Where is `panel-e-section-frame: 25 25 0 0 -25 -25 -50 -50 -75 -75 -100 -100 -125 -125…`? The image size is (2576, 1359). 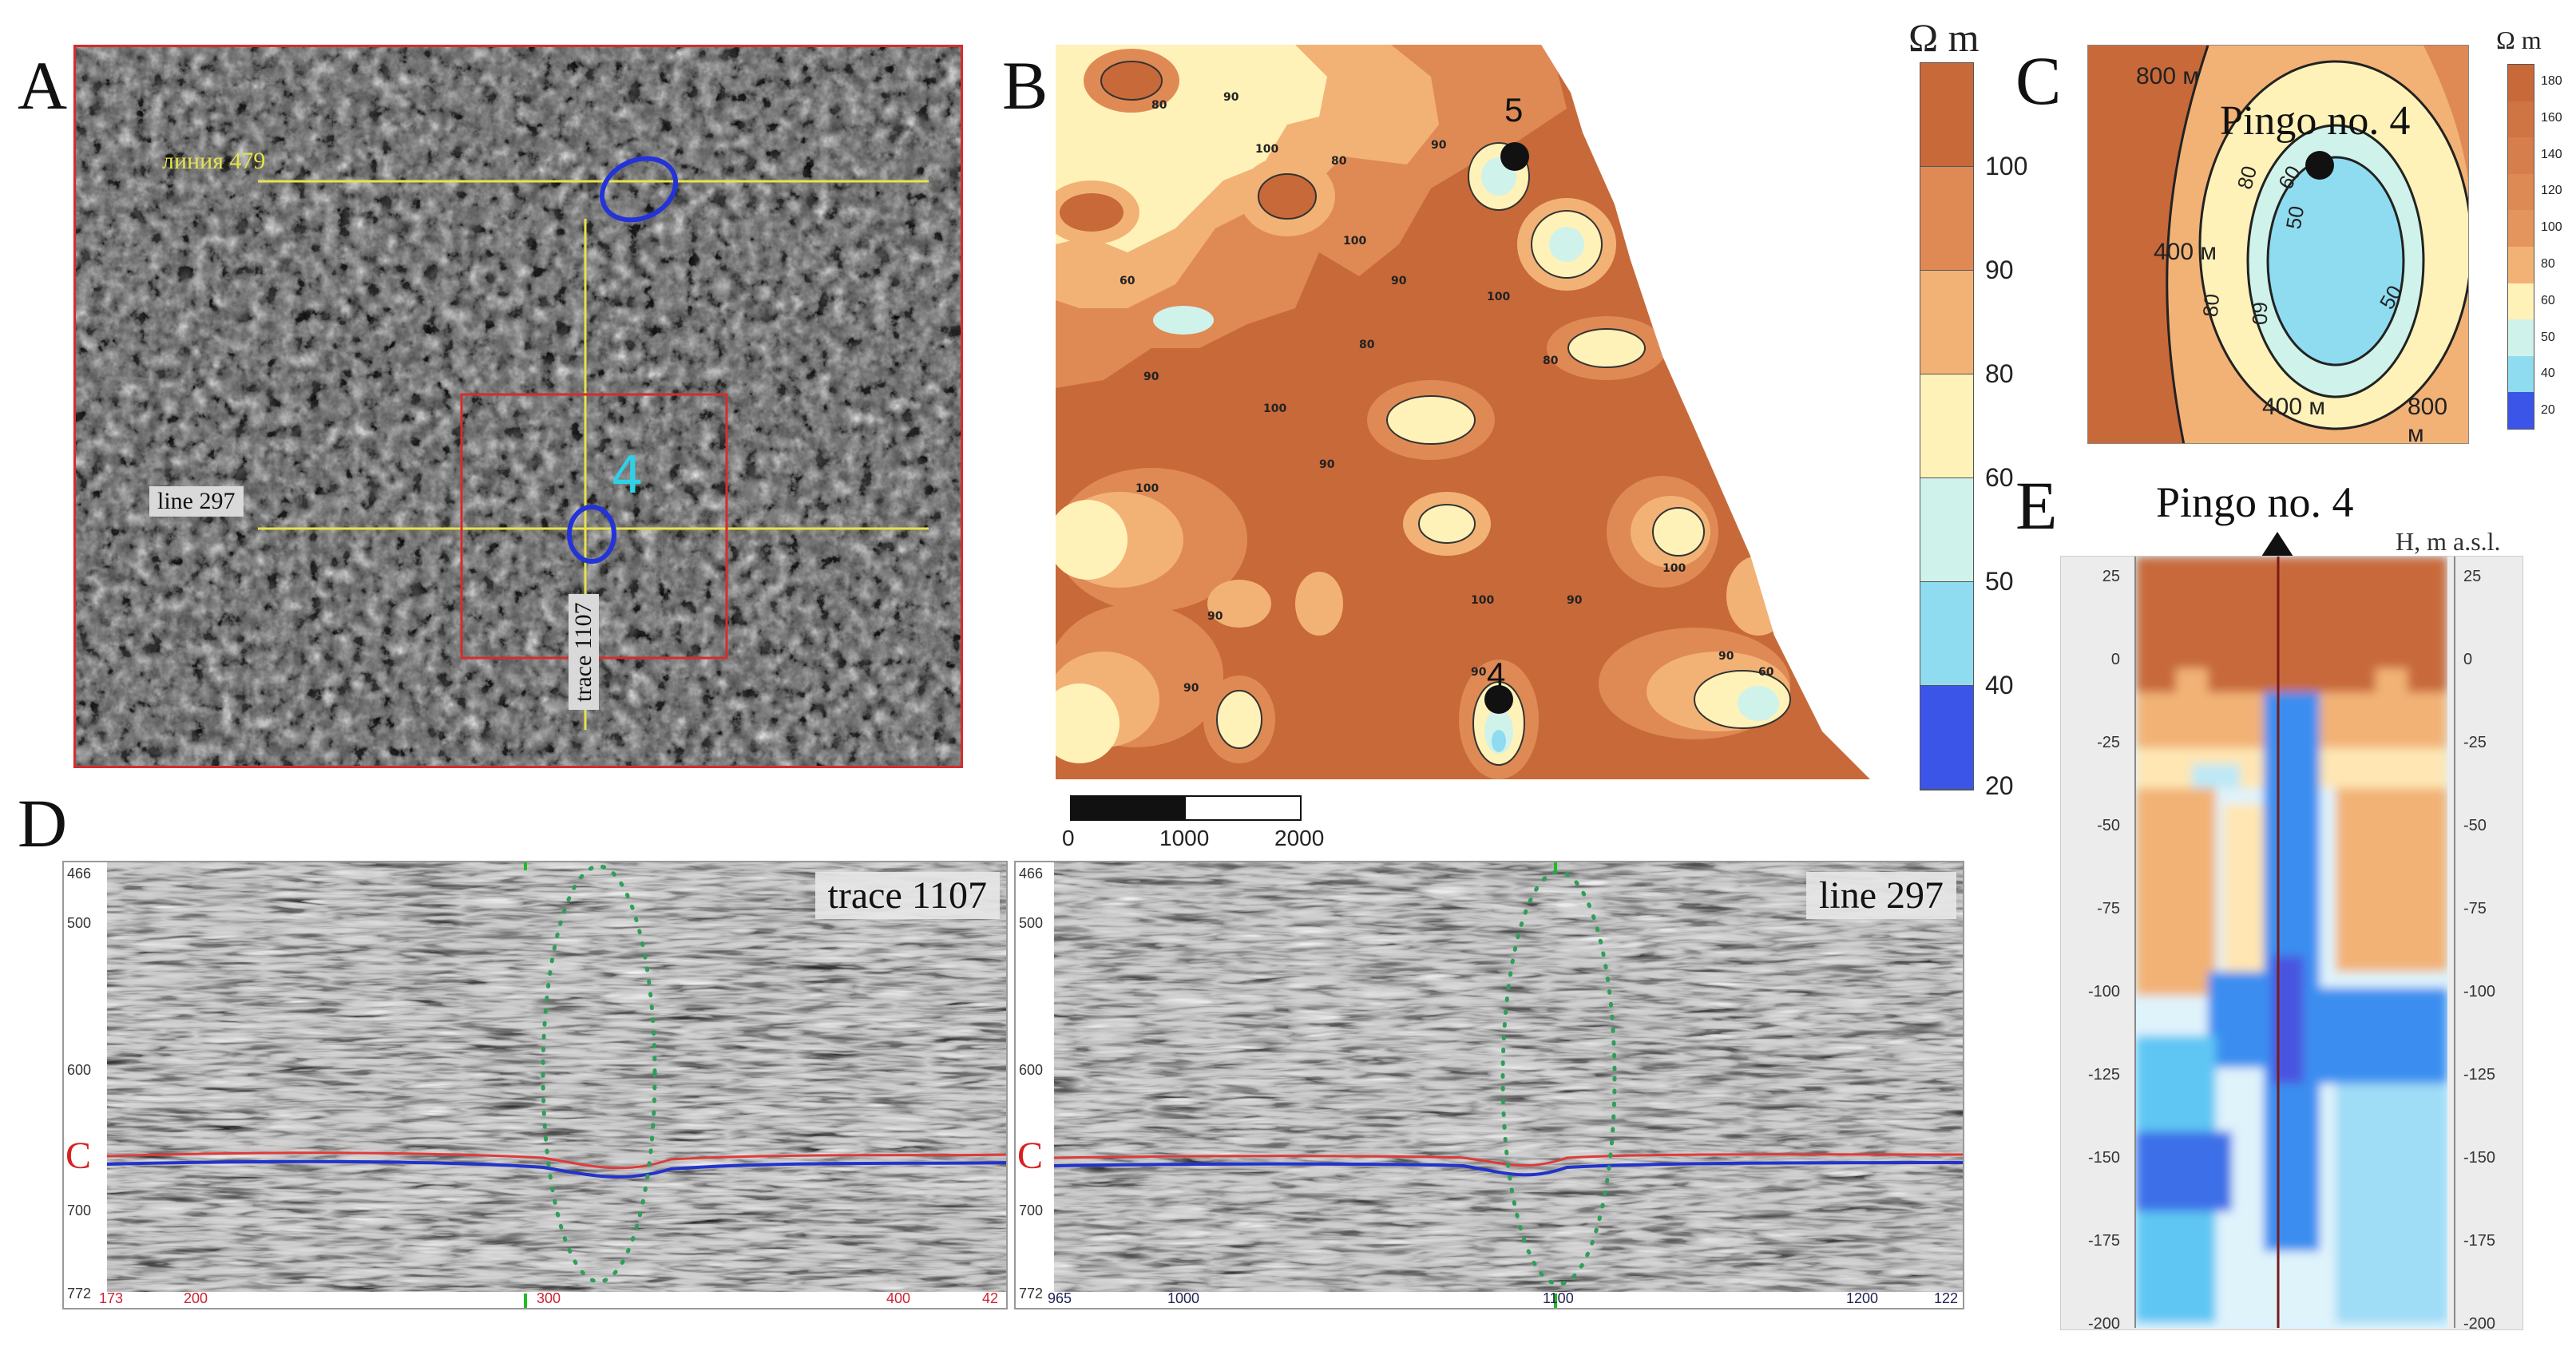 panel-e-section-frame: 25 25 0 0 -25 -25 -50 -50 -75 -75 -100 -100 -125 -125… is located at coordinates (2291, 945).